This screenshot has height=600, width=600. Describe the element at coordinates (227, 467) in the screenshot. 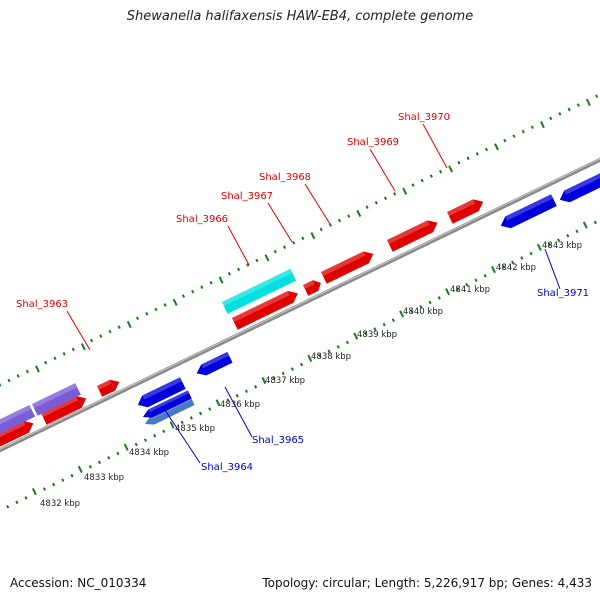

I see `gene-label-shal-3964: Shal_3964` at that location.